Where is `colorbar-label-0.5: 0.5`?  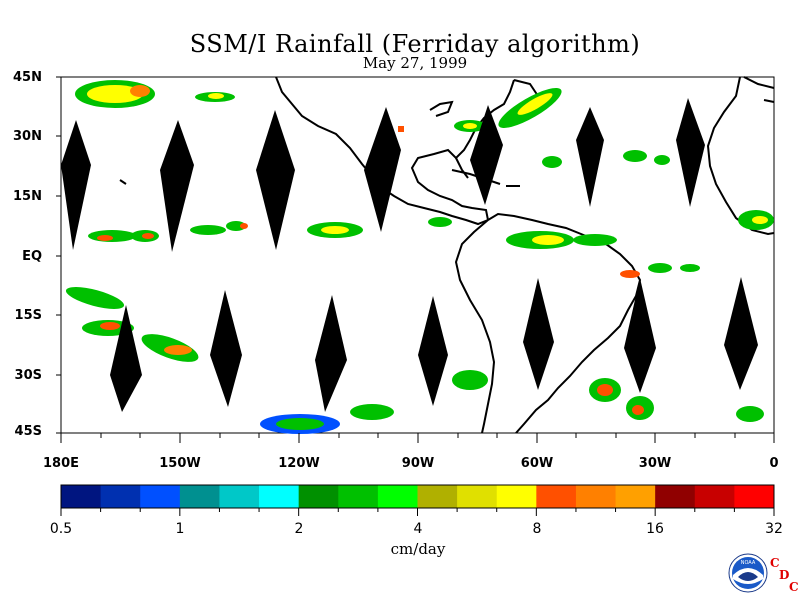 colorbar-label-0.5: 0.5 is located at coordinates (61, 529).